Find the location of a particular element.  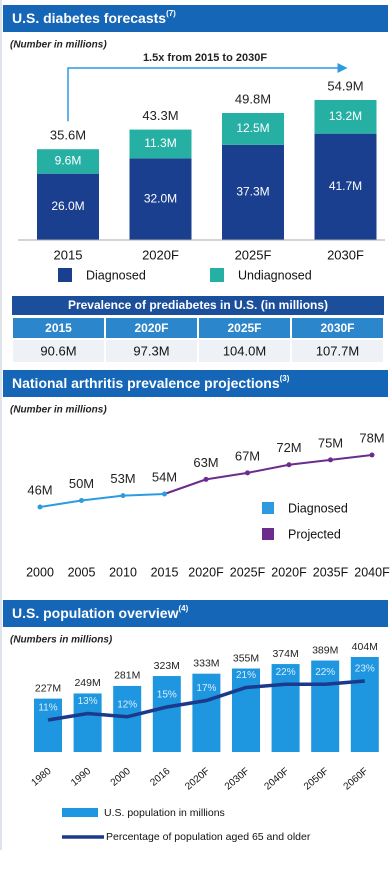

value-label: 23% is located at coordinates (365, 669).